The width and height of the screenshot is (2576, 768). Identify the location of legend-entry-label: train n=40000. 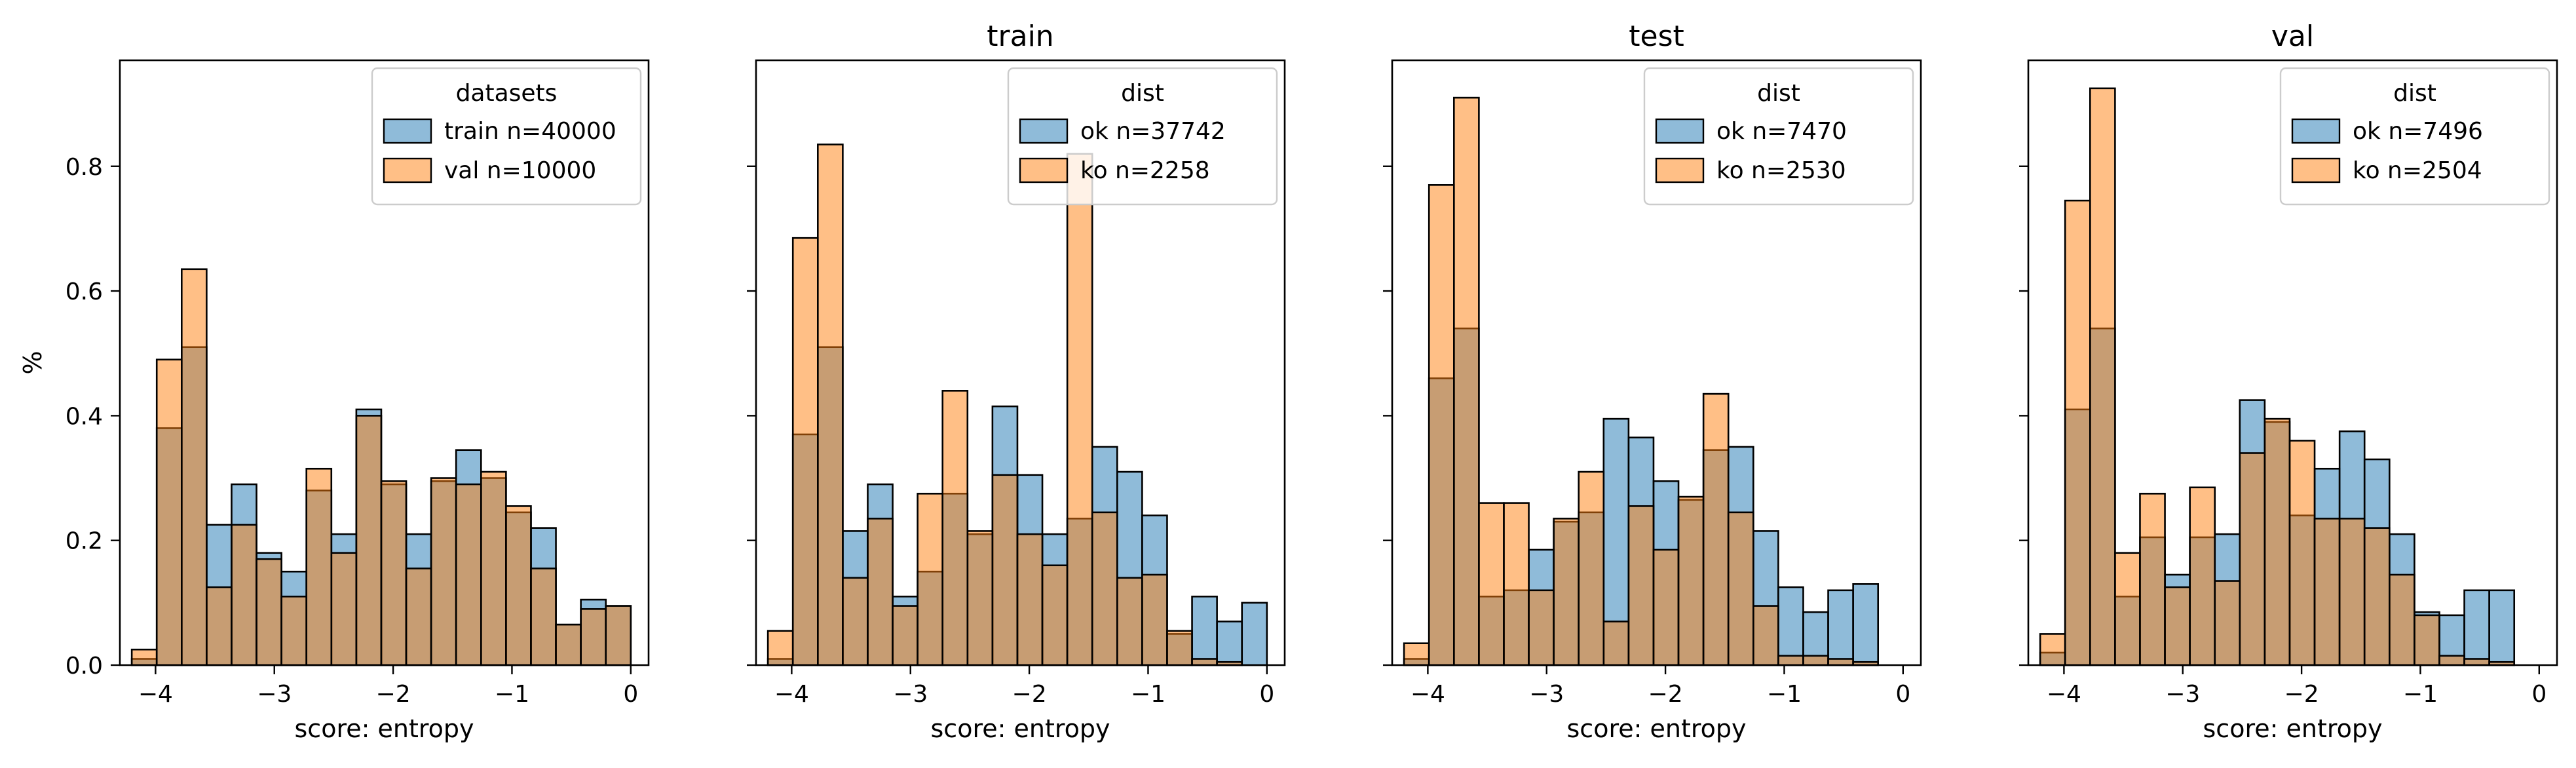
(530, 131).